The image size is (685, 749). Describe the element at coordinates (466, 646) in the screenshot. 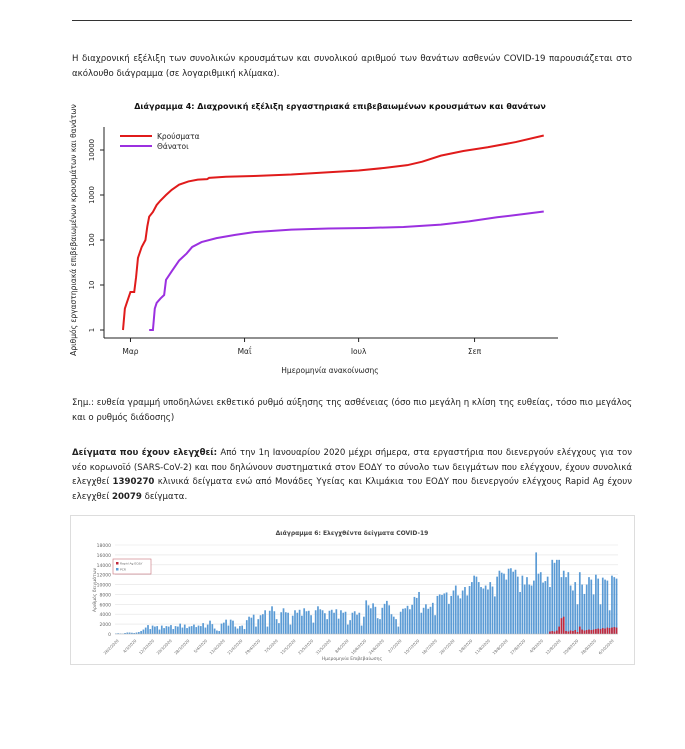

I see `x-tick-label: 3/8/2020` at that location.